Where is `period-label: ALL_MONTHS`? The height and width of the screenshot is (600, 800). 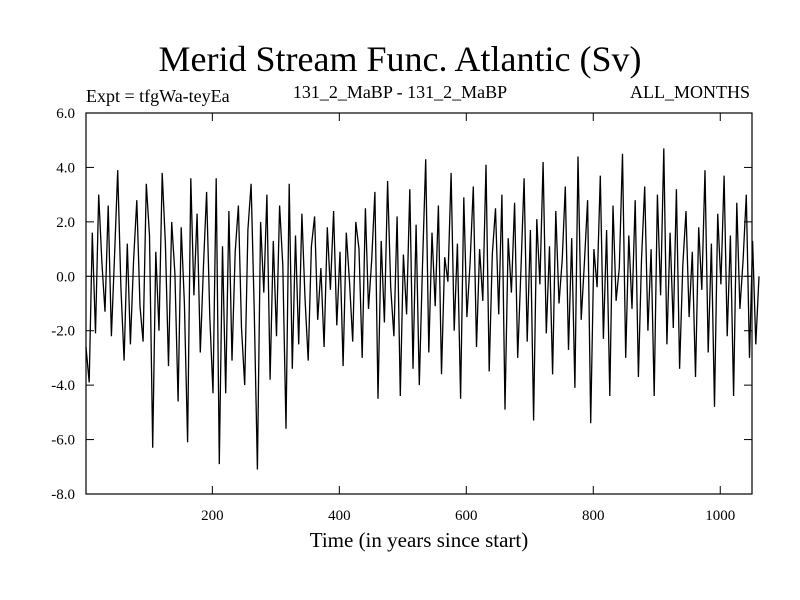 period-label: ALL_MONTHS is located at coordinates (690, 92).